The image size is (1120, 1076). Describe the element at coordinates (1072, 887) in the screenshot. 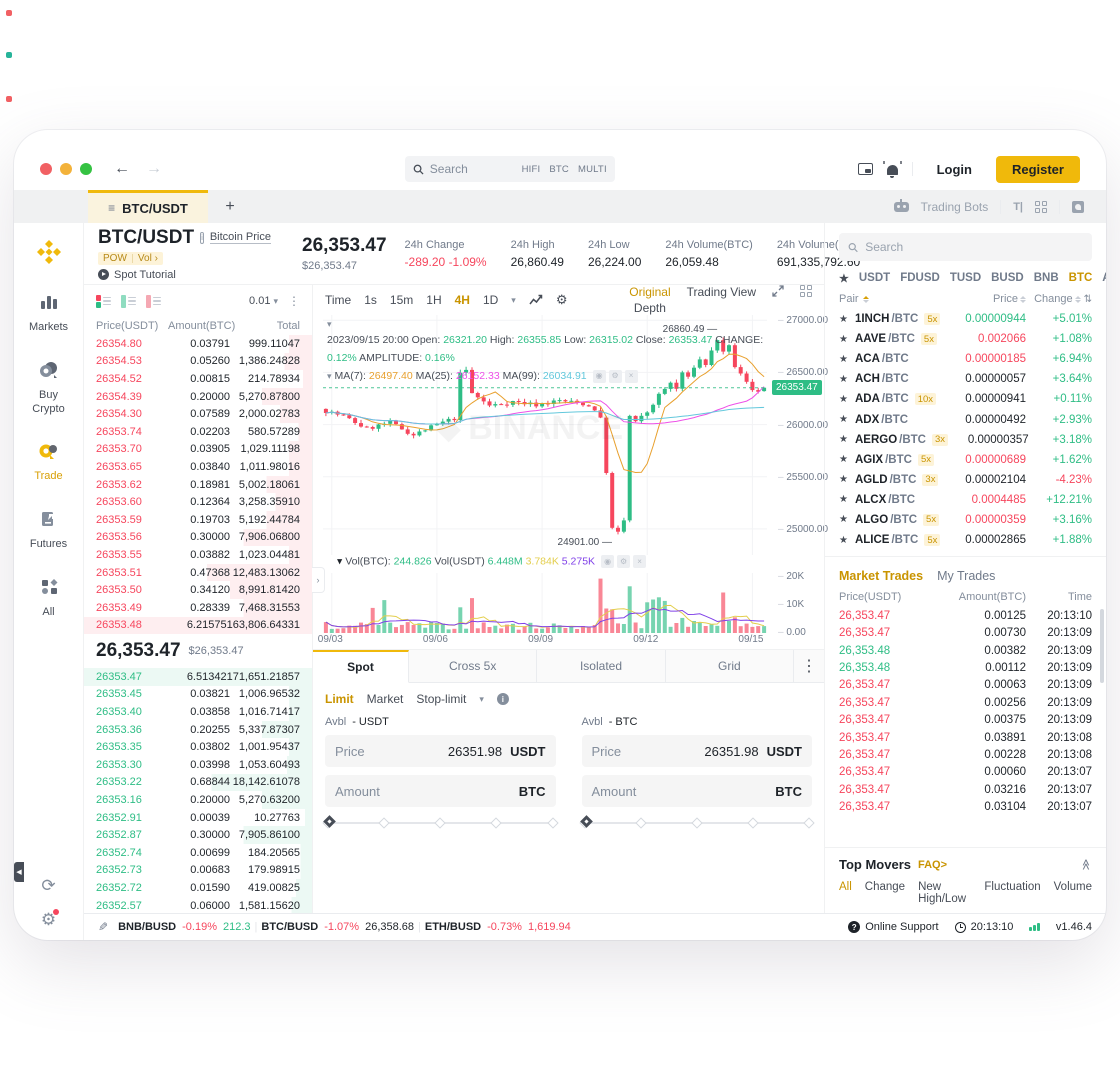

I see `movers-tab-volume: Volume` at that location.